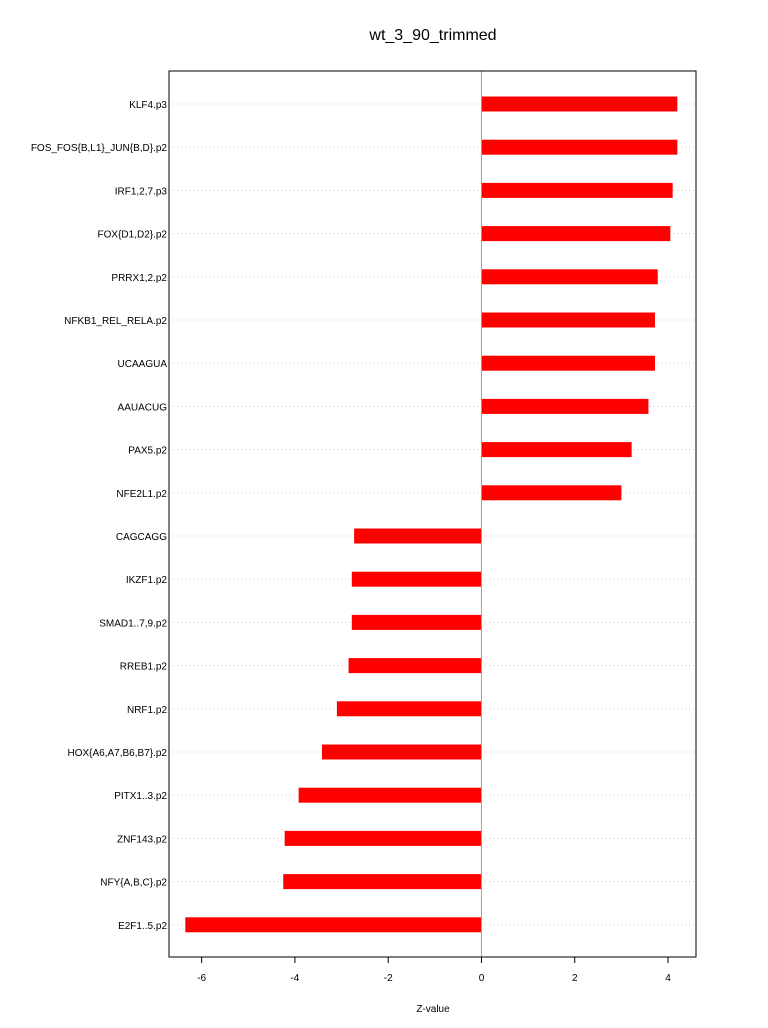 This screenshot has width=768, height=1028. I want to click on x-tick-label: -4, so click(294, 978).